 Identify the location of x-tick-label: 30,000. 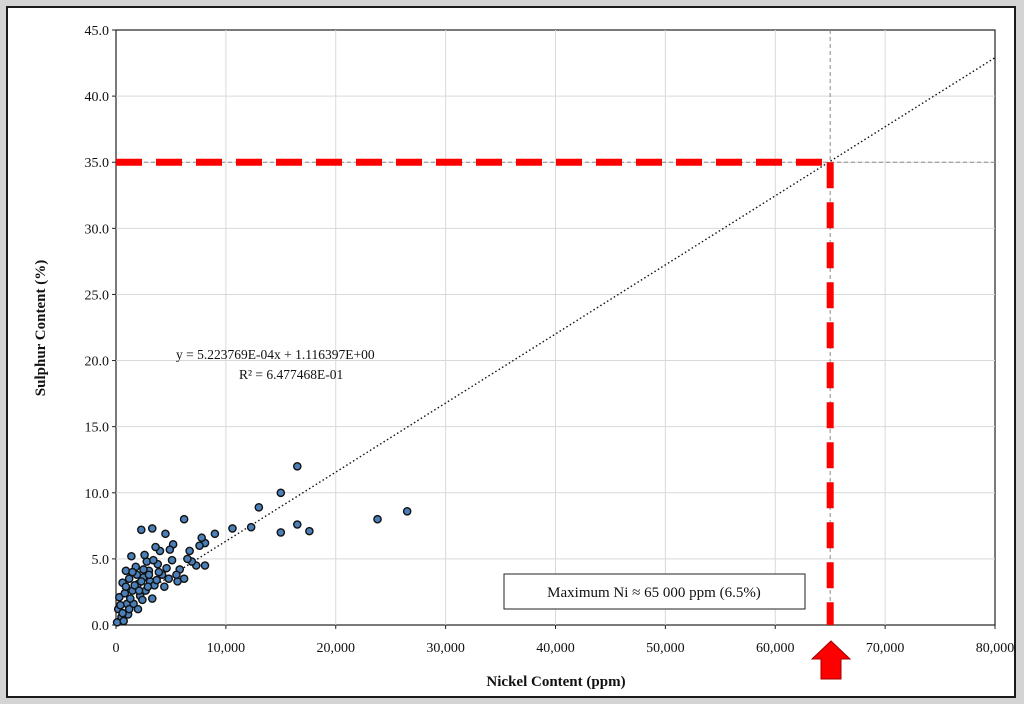
(445, 648).